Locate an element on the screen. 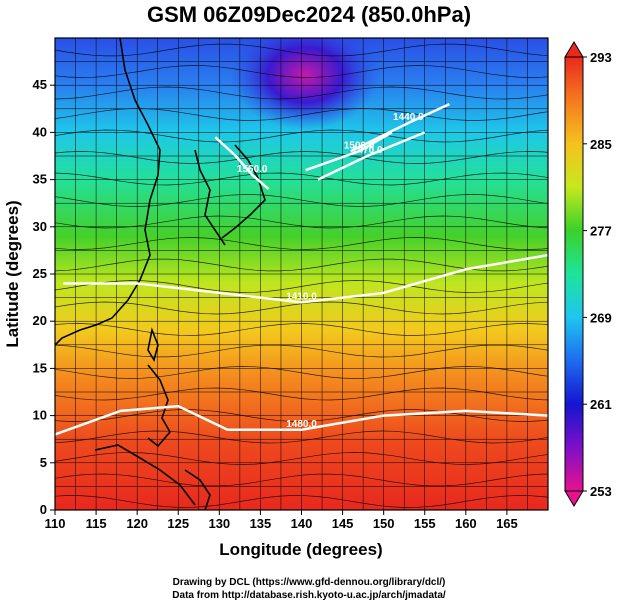  coastline-asia is located at coordinates (108, 192).